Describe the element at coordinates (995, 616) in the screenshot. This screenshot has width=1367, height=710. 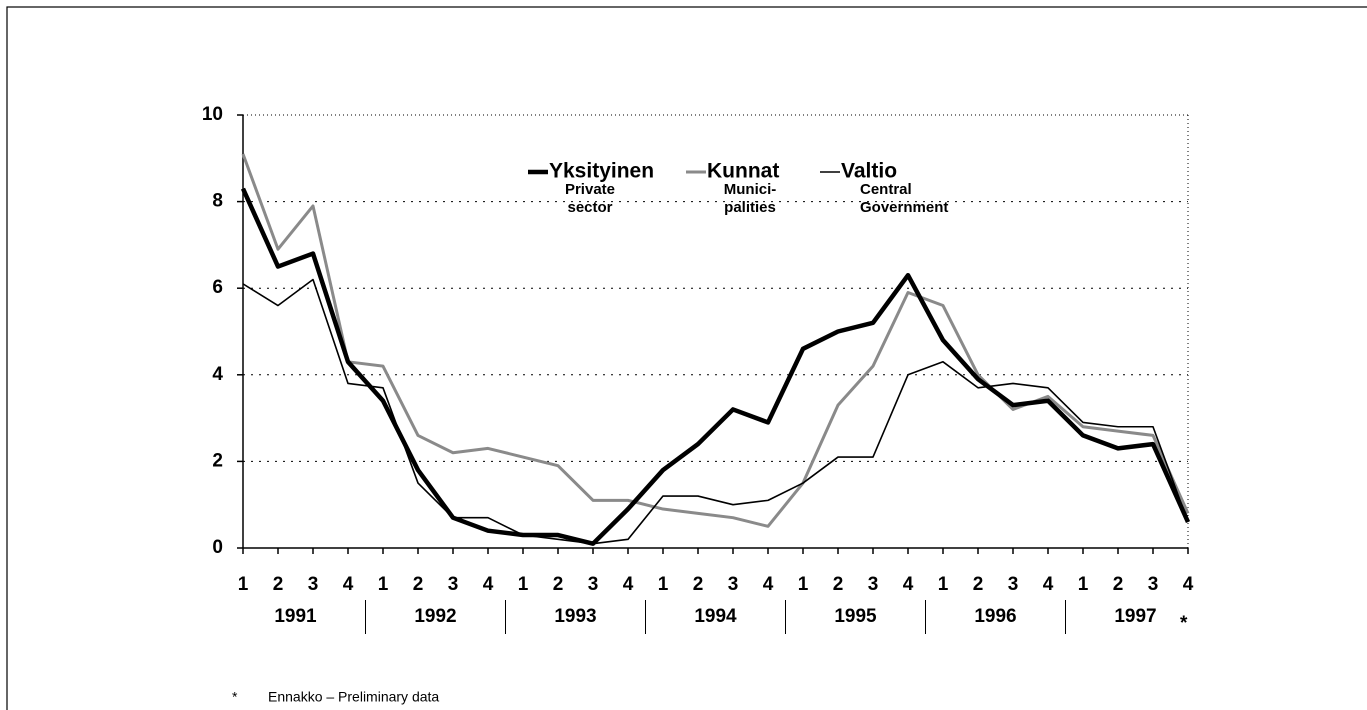
I see `year-label: 1996` at that location.